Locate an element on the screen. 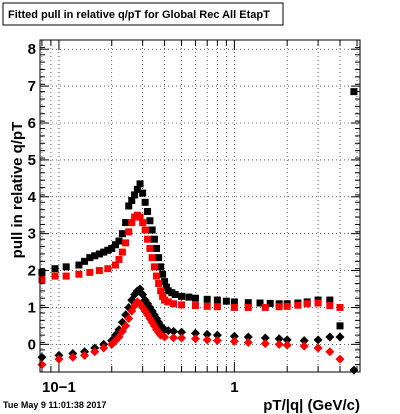  y-tick-labels: 0 1 2 3 4 5 6 7 8 is located at coordinates (32, 197).